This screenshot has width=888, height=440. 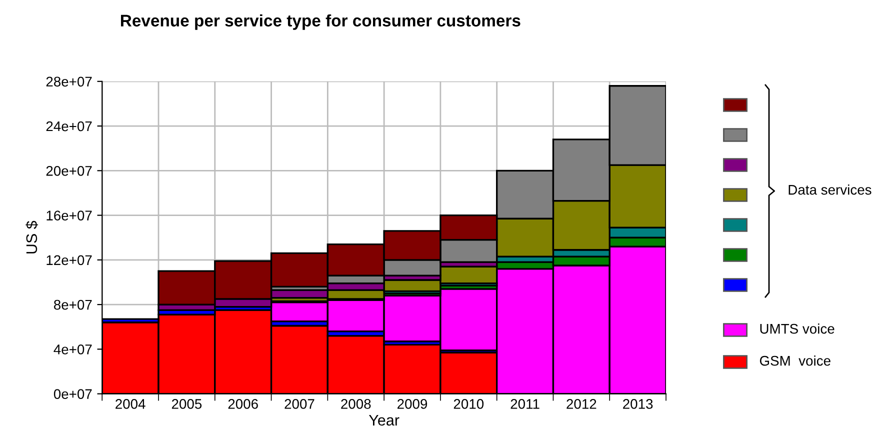 What do you see at coordinates (299, 404) in the screenshot?
I see `x-tick-label: 2007` at bounding box center [299, 404].